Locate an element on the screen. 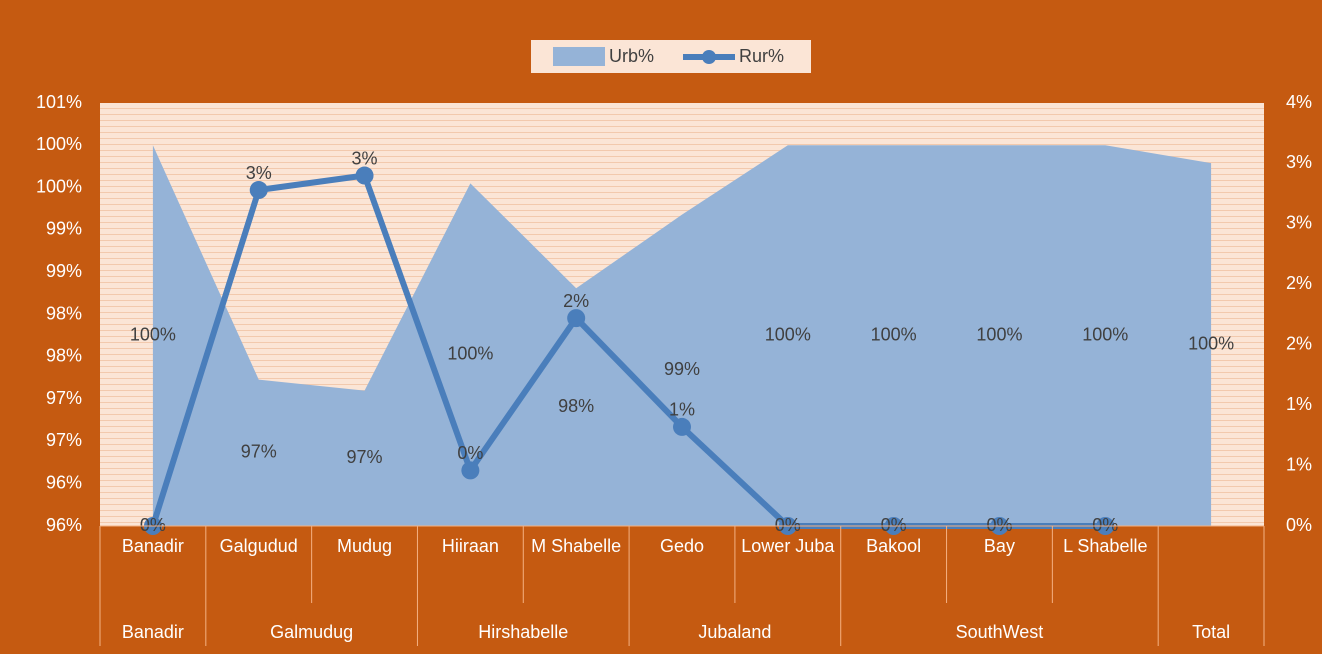 This screenshot has width=1322, height=654. group-label: SouthWest is located at coordinates (999, 632).